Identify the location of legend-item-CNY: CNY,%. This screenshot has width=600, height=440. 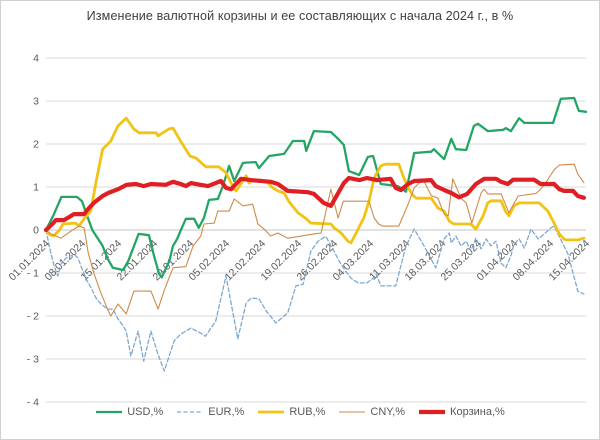
(371, 412).